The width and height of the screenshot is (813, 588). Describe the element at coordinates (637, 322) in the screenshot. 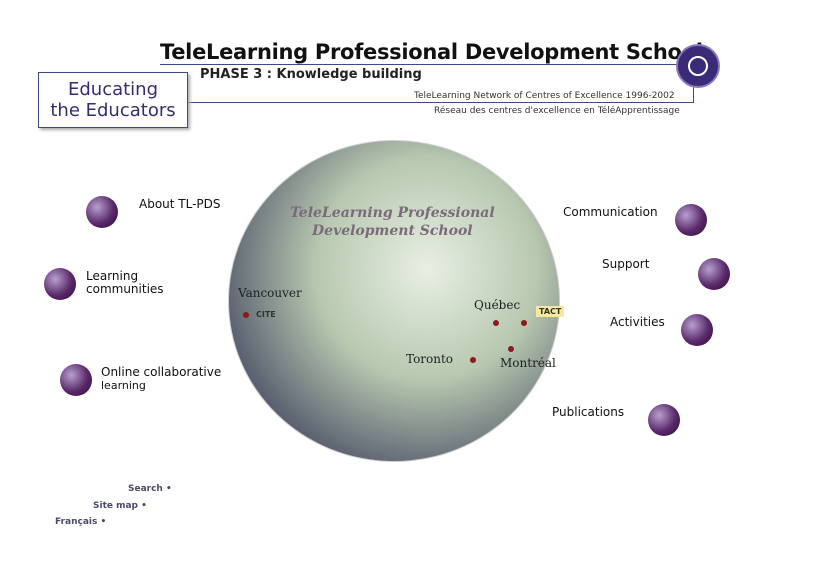

I see `nav-activities: Activities` at that location.